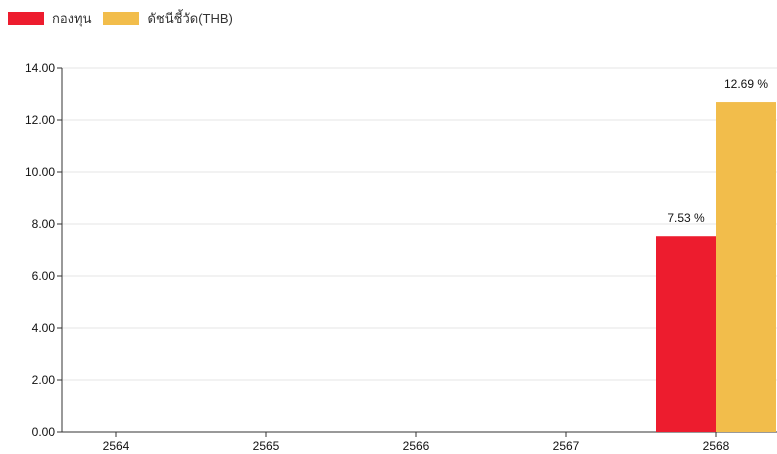 Image resolution: width=777 pixels, height=454 pixels. What do you see at coordinates (266, 446) in the screenshot?
I see `x-tick-label: 2565` at bounding box center [266, 446].